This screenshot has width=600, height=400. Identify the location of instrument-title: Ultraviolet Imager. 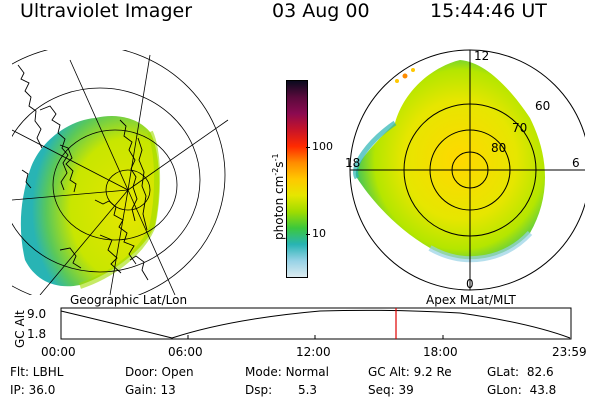
(106, 11).